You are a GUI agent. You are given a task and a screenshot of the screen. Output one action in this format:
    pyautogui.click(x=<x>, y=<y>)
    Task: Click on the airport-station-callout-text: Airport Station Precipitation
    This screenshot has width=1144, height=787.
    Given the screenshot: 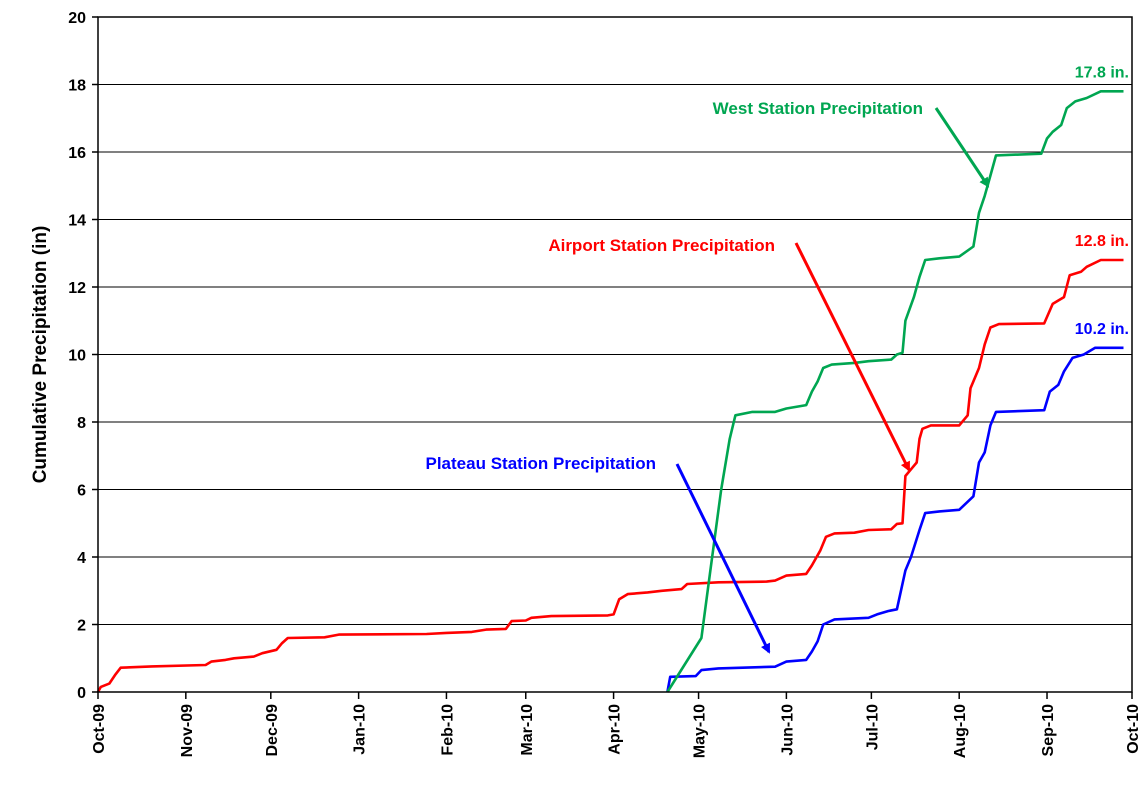 What is the action you would take?
    pyautogui.click(x=661, y=245)
    